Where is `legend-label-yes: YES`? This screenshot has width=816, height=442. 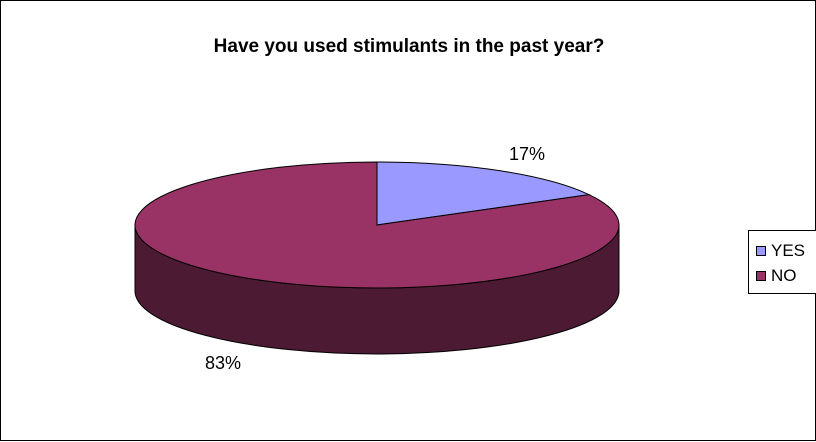 legend-label-yes: YES is located at coordinates (788, 250).